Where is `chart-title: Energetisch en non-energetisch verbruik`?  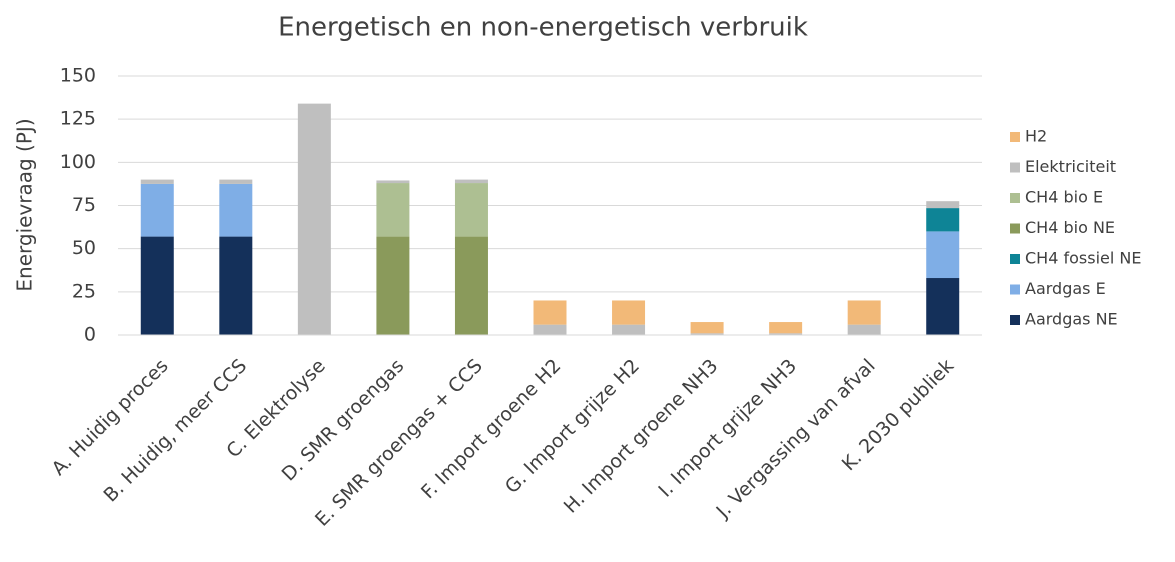 chart-title: Energetisch en non-energetisch verbruik is located at coordinates (543, 28).